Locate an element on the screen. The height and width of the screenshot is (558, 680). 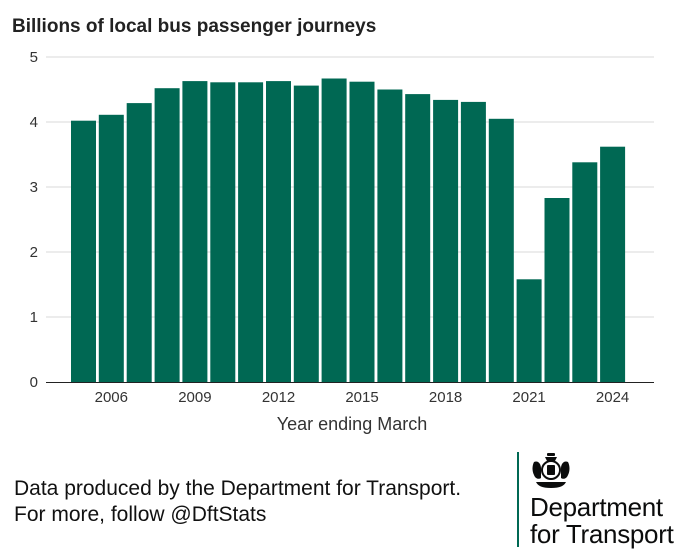
bar-2014 is located at coordinates (334, 230).